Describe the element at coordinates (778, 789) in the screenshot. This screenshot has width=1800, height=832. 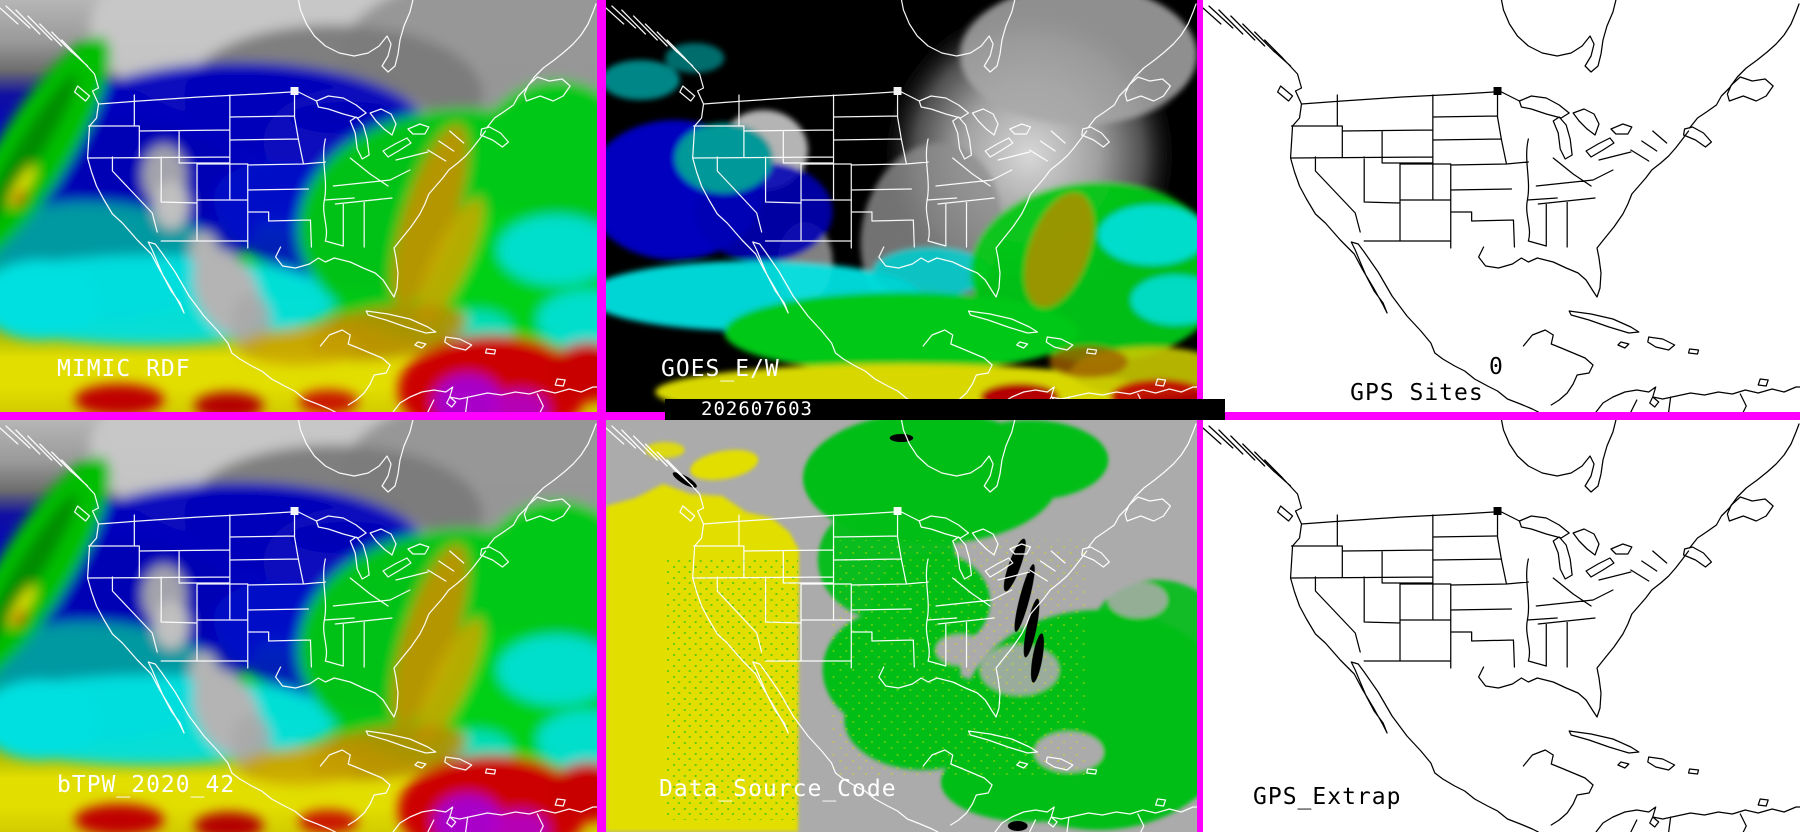
I see `data-source-code-label: Data_Source_Code` at that location.